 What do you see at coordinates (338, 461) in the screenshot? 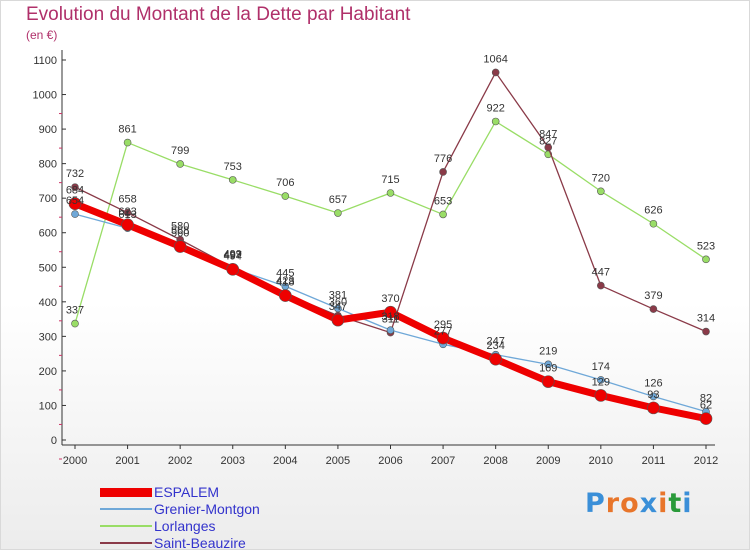
I see `x-tick-label: 2005` at bounding box center [338, 461].